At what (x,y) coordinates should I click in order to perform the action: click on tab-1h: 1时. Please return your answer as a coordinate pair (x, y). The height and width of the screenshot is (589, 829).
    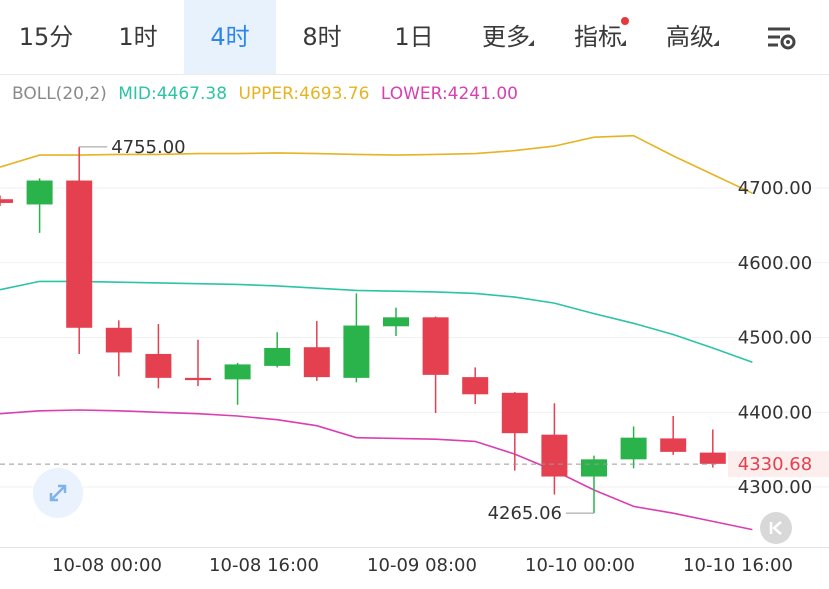
    Looking at the image, I should click on (138, 37).